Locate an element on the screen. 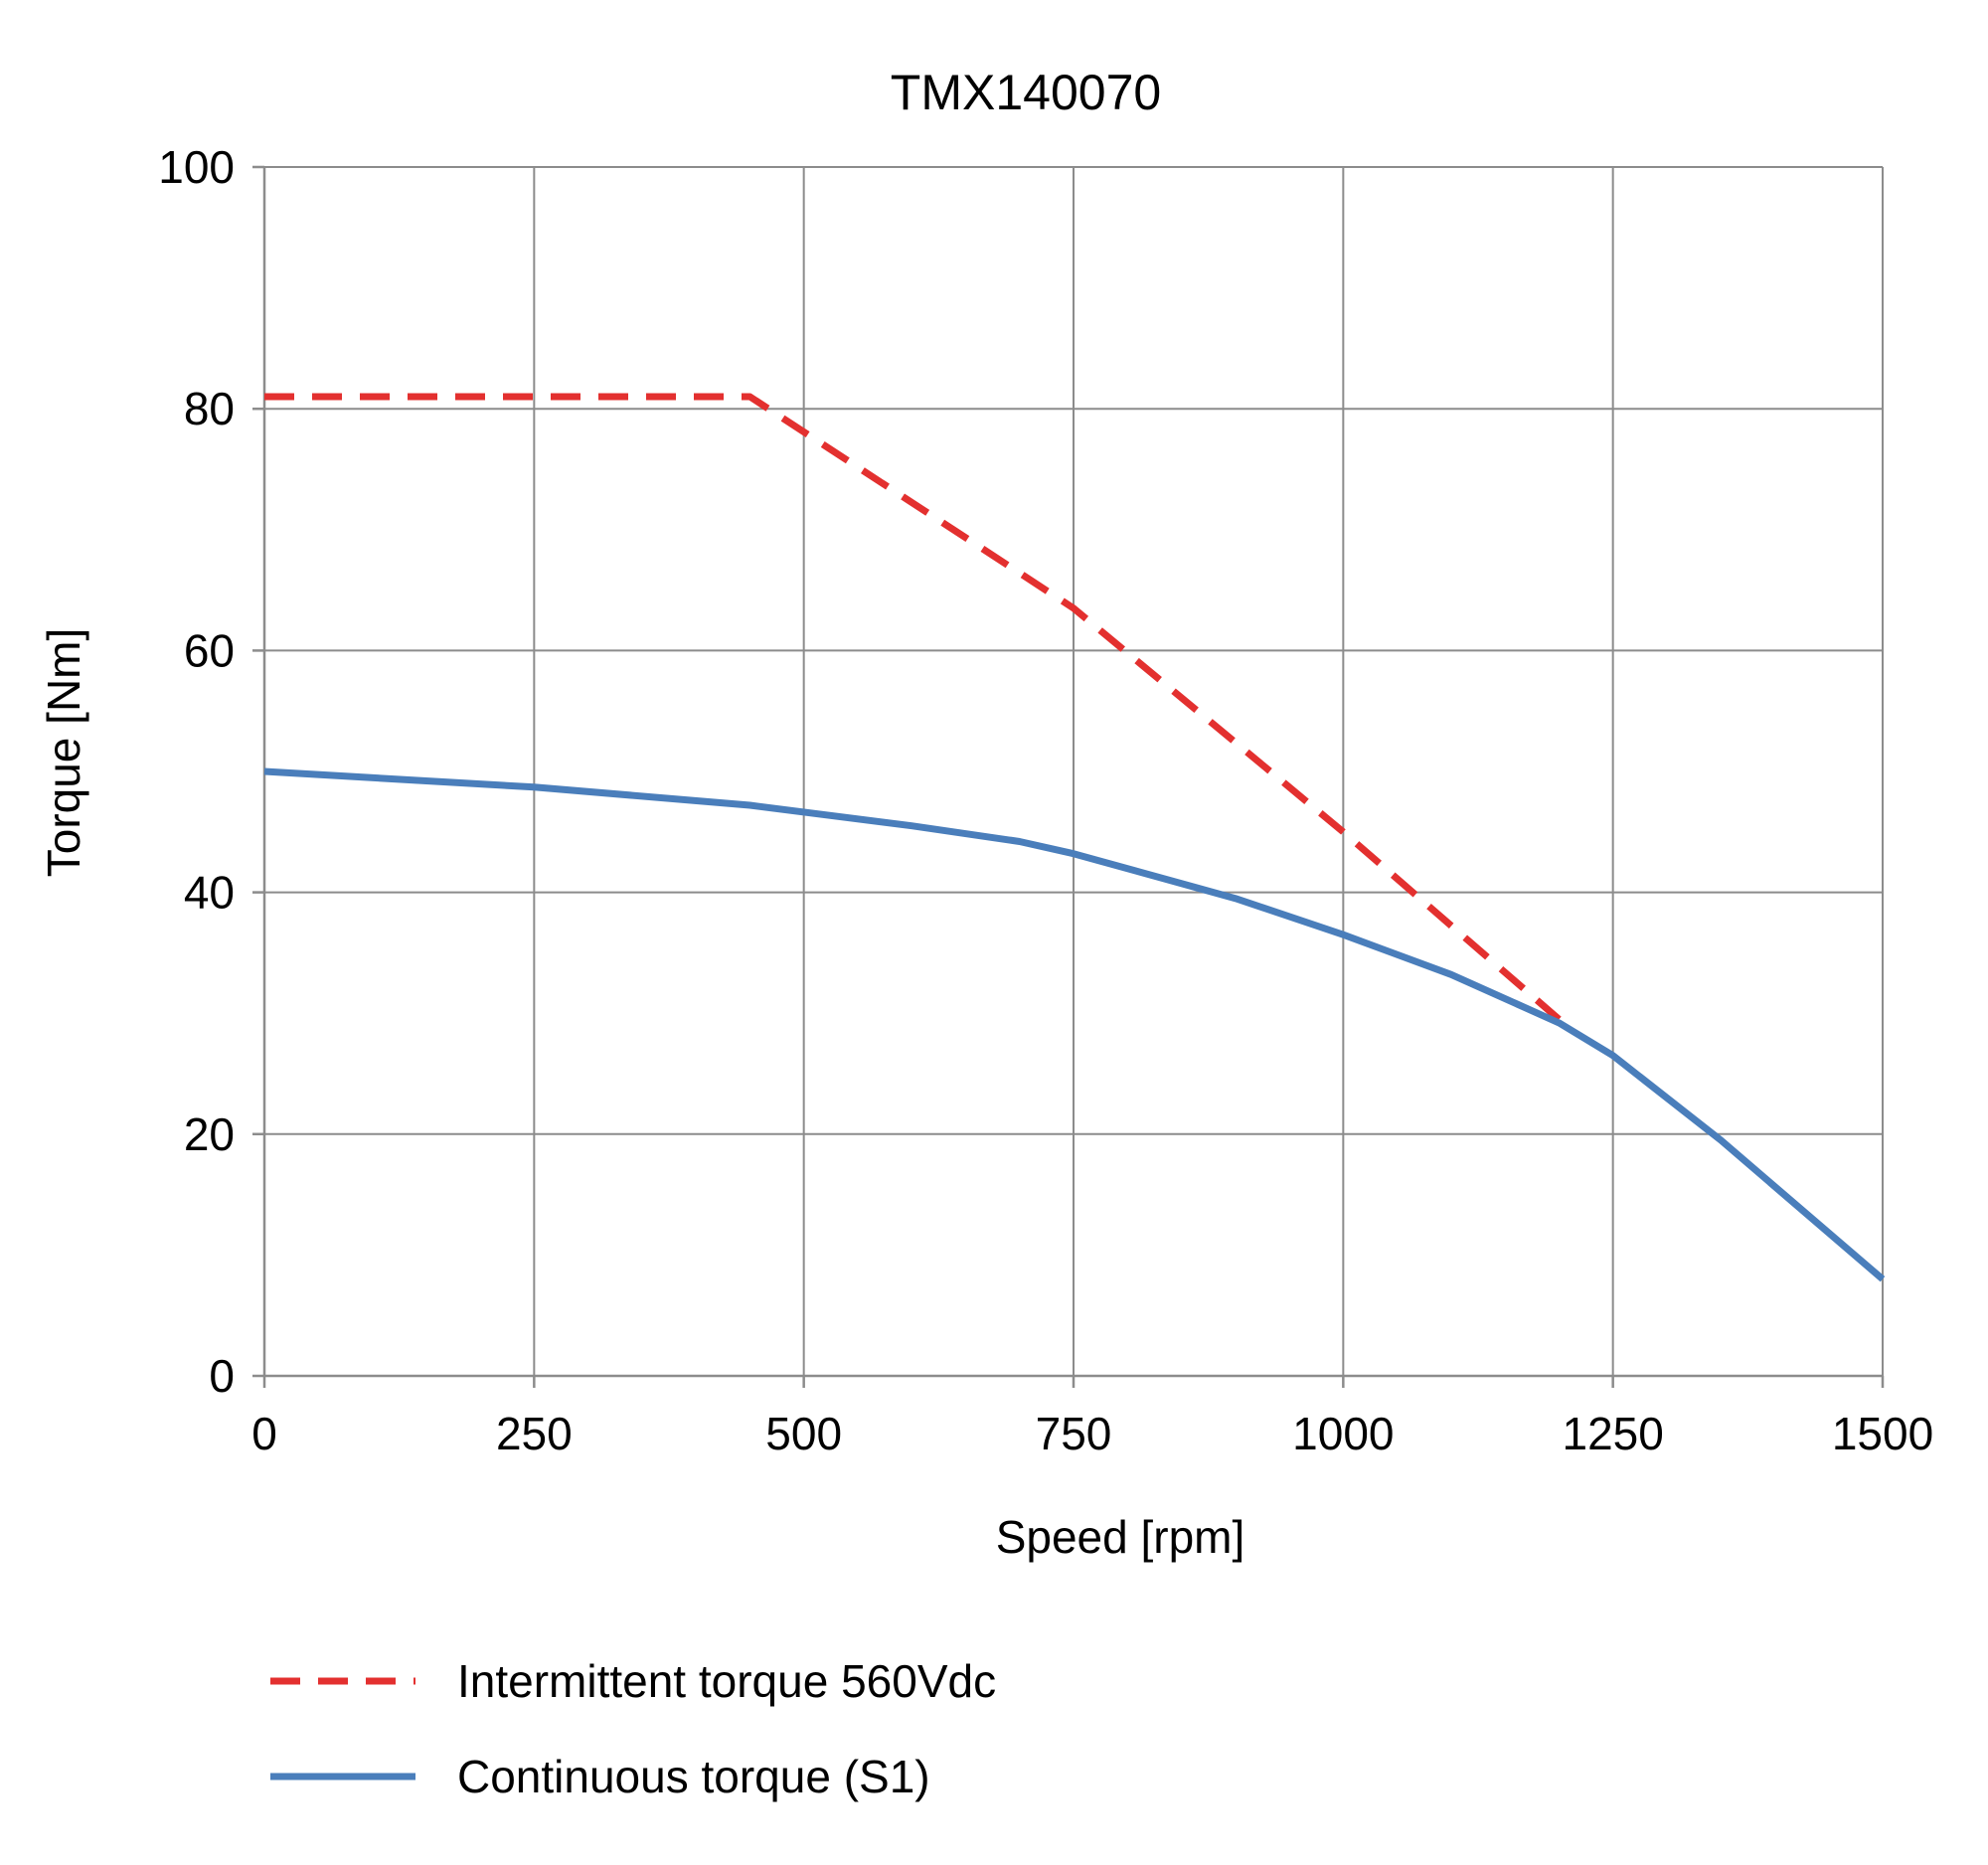 This screenshot has height=1865, width=1988. xtick-label: 500 is located at coordinates (803, 1434).